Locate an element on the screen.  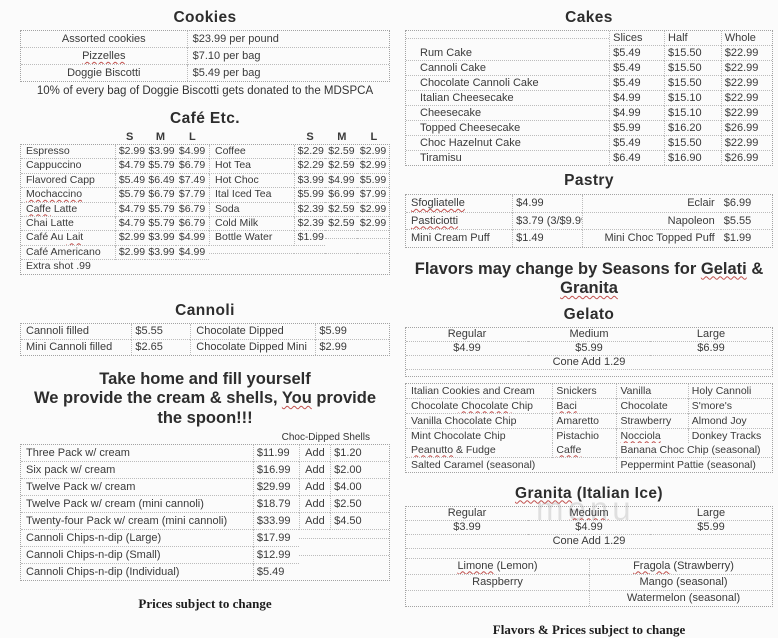
misspelled-medium: Meduim is located at coordinates (589, 512).